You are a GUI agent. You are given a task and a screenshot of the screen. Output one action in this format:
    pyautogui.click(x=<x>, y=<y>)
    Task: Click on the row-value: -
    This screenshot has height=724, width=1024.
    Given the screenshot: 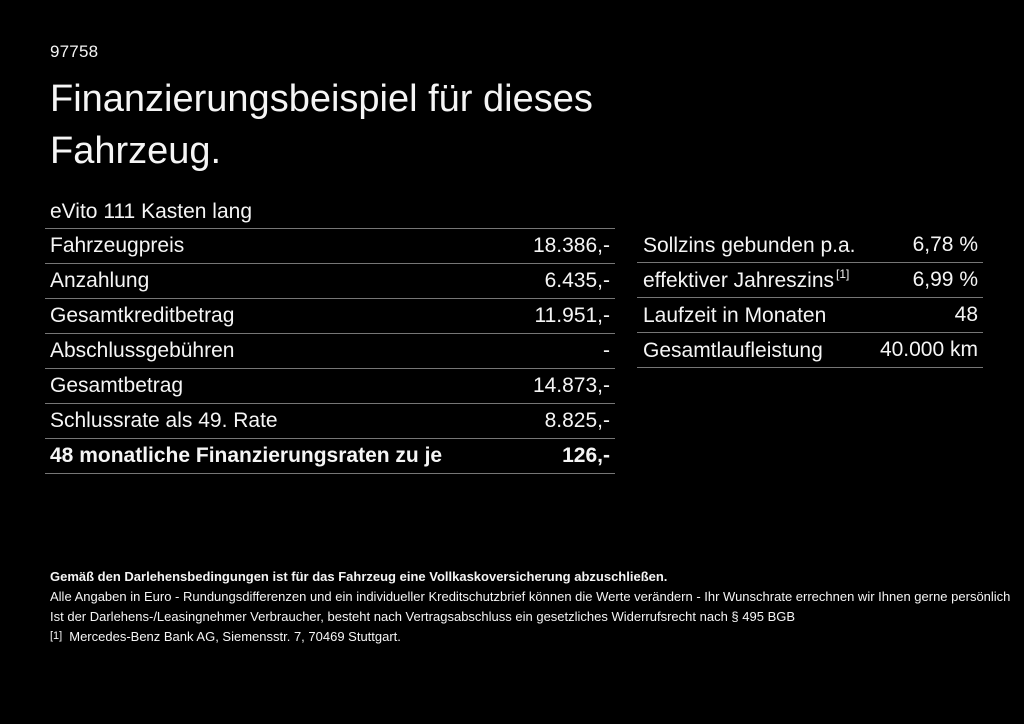 What is the action you would take?
    pyautogui.click(x=606, y=350)
    